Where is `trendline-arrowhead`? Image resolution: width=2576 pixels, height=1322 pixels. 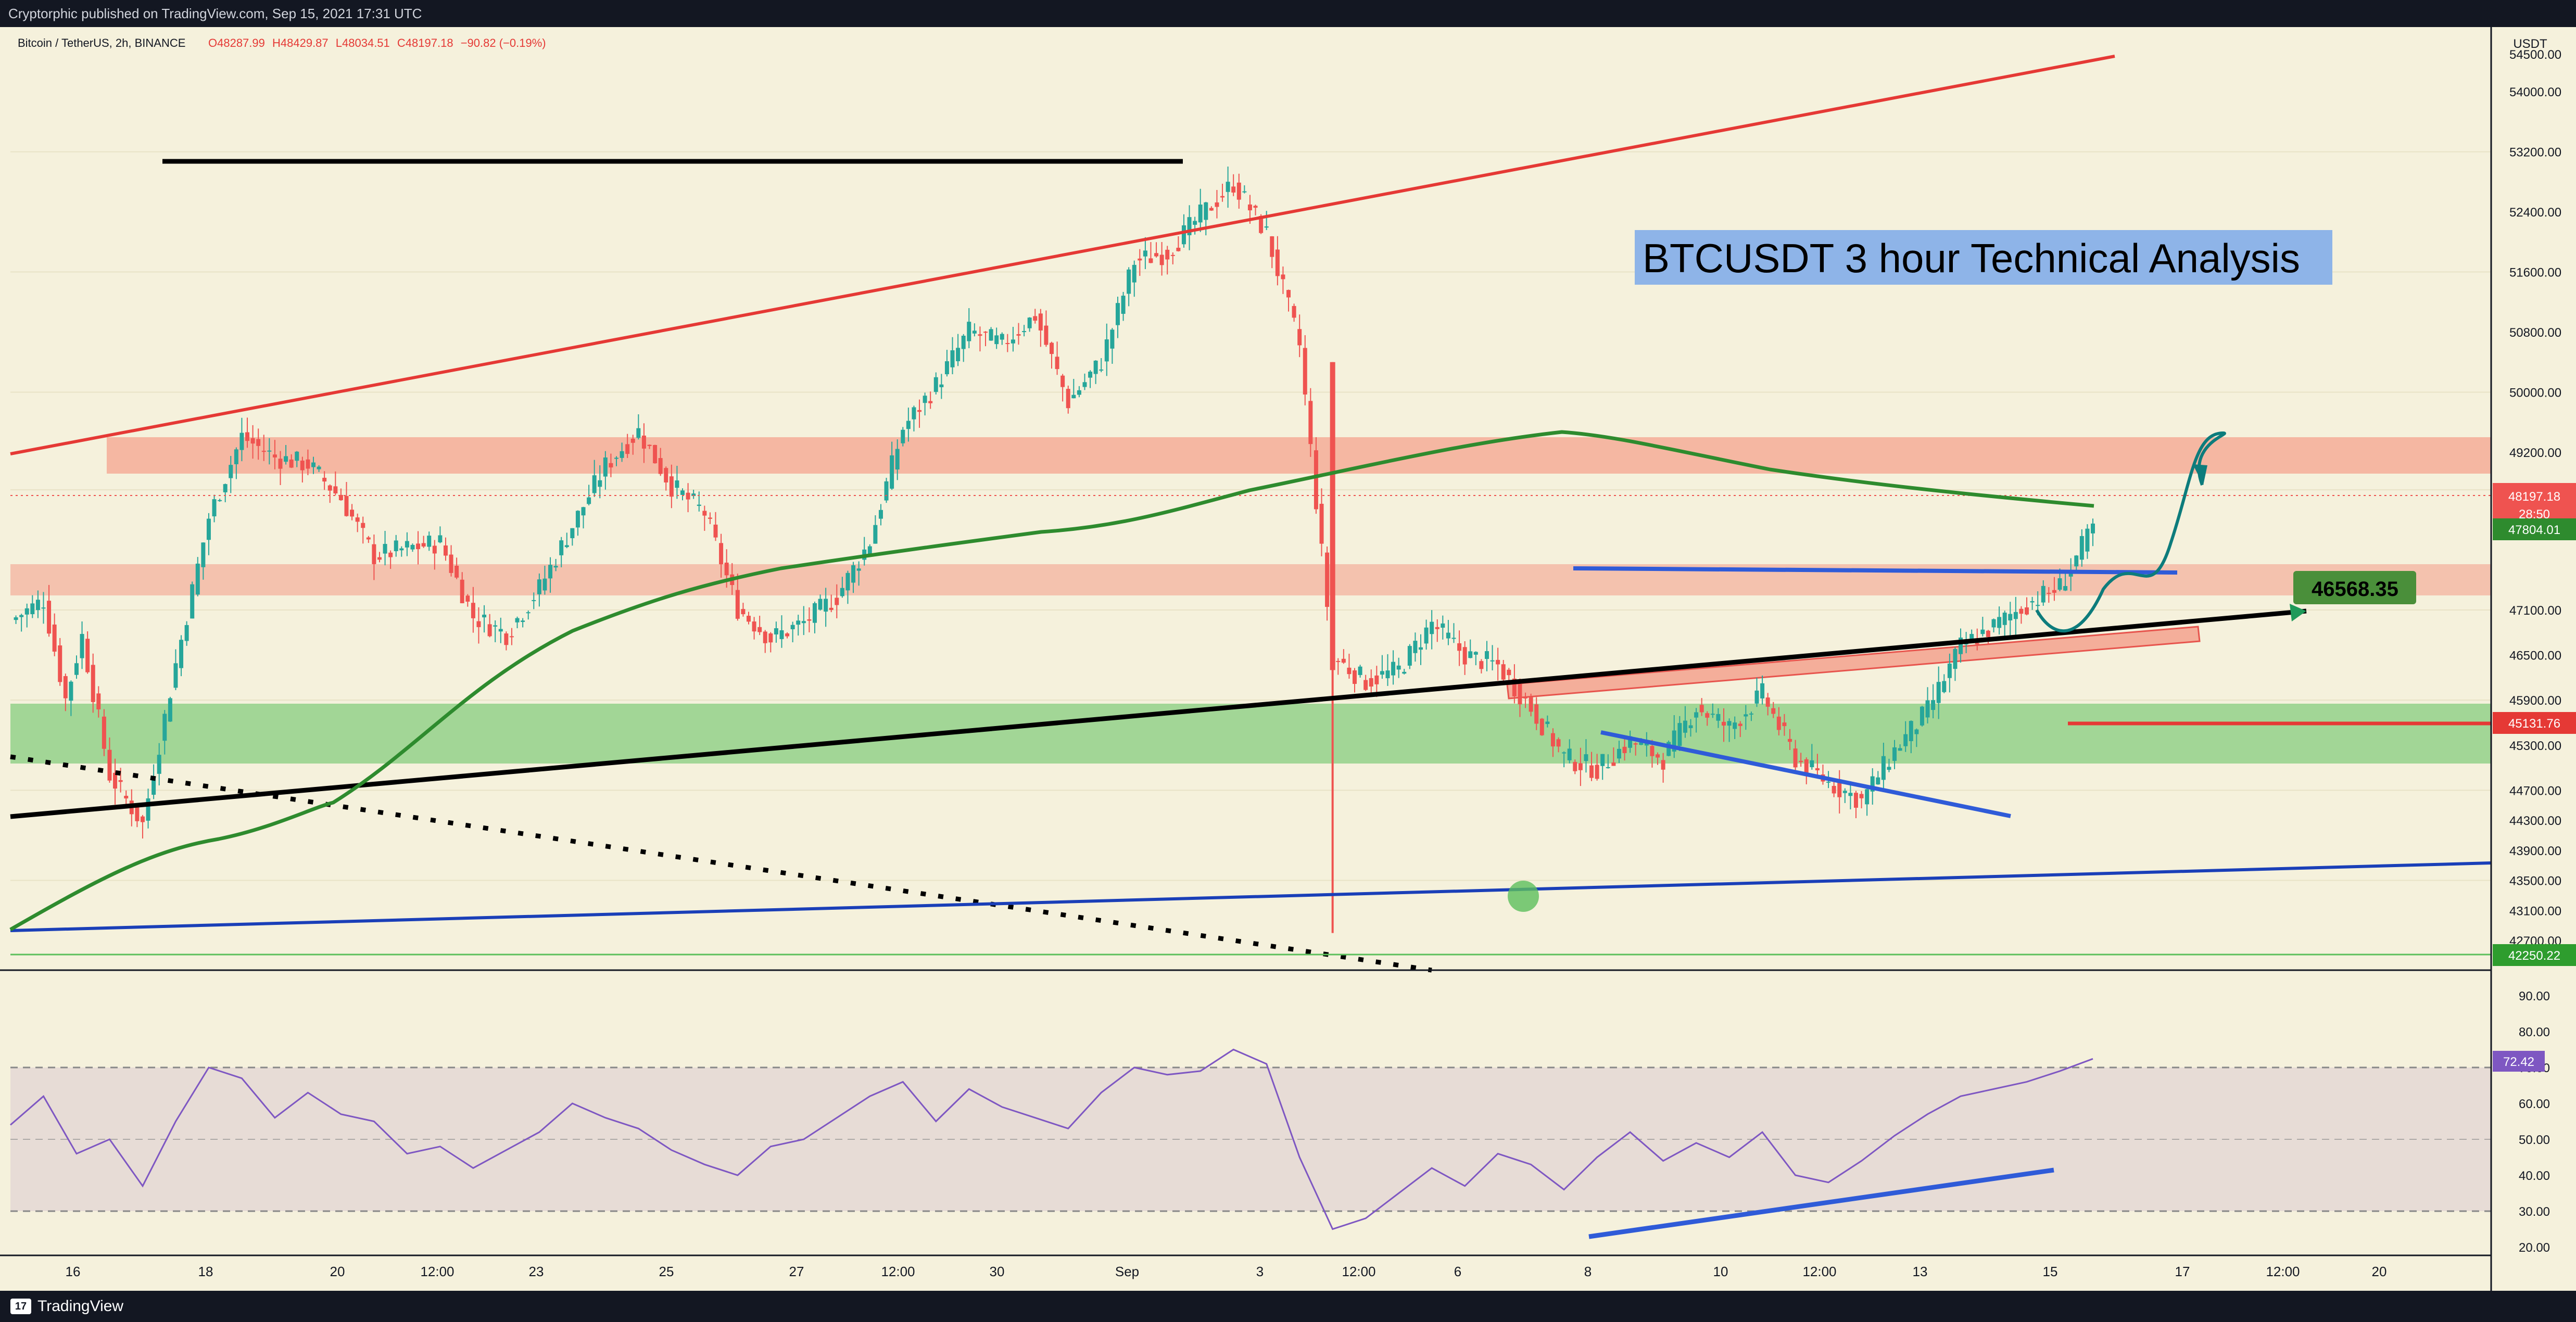 trendline-arrowhead is located at coordinates (2298, 612).